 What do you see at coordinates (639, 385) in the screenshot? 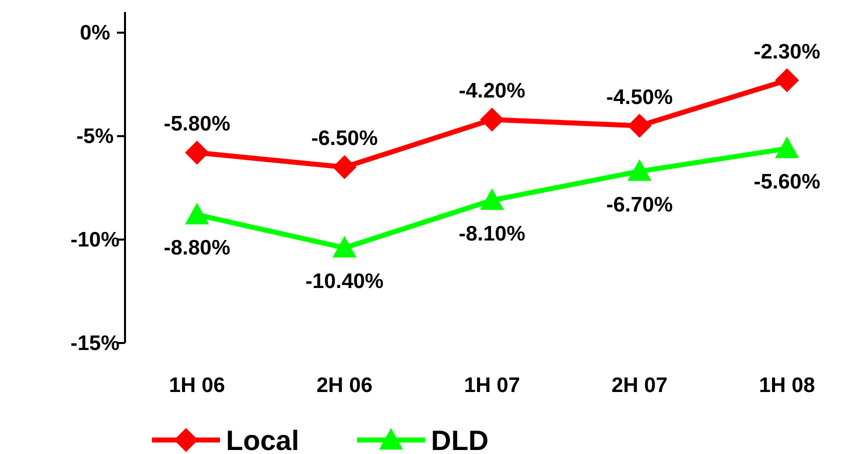
I see `x-tick-label: 2H 07` at bounding box center [639, 385].